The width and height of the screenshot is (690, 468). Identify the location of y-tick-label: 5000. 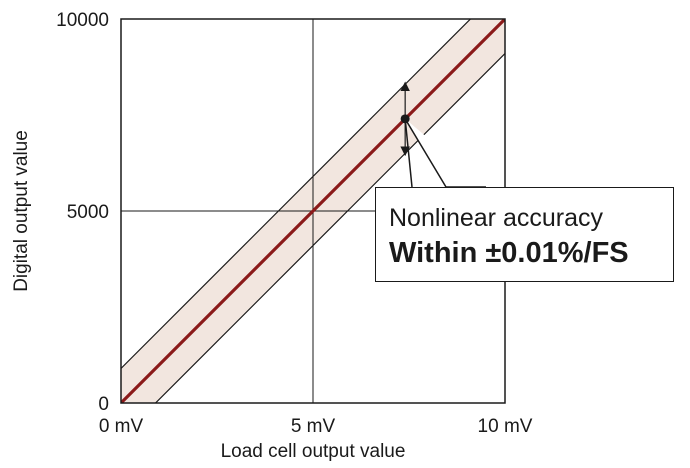
(88, 212).